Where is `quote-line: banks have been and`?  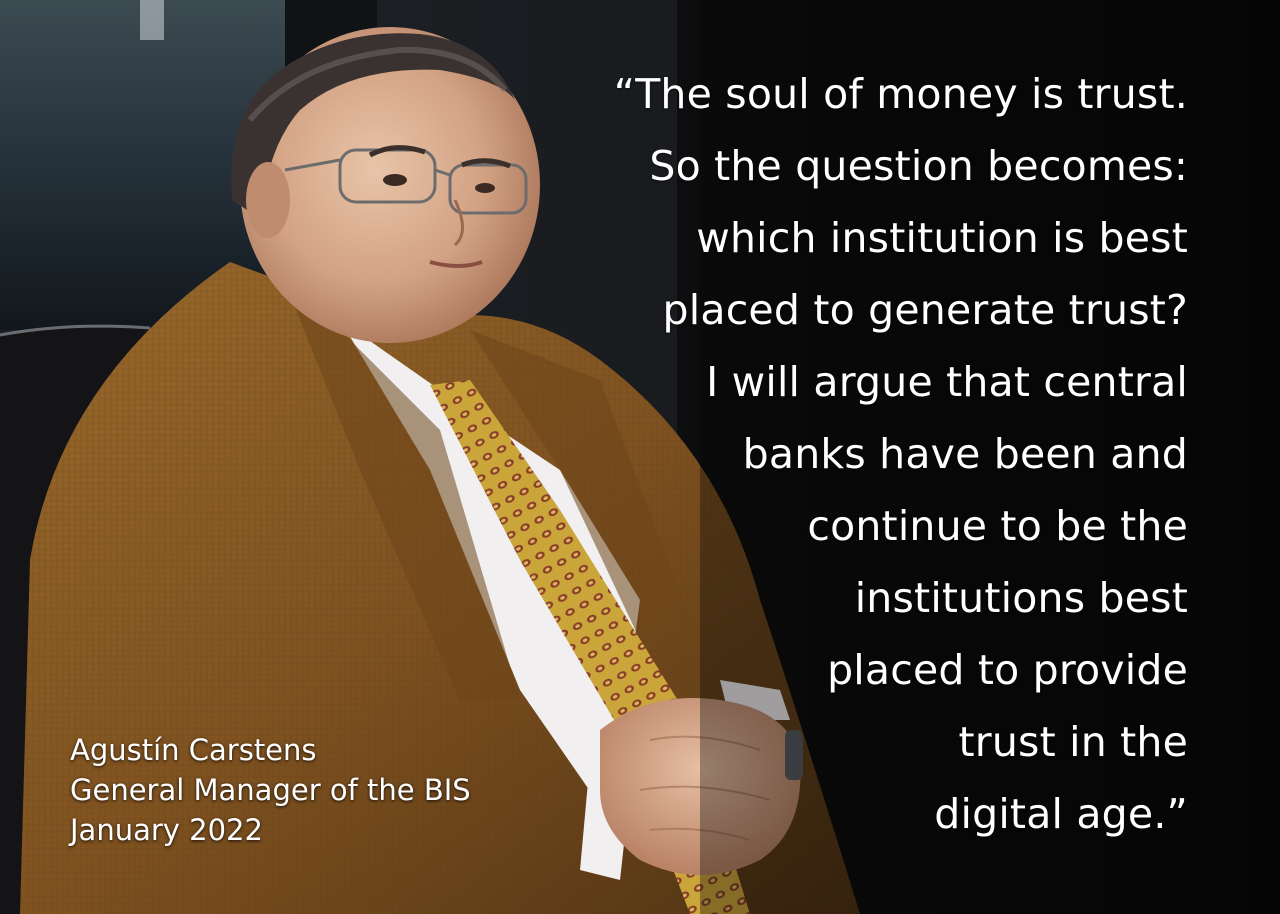
quote-line: banks have been and is located at coordinates (965, 454).